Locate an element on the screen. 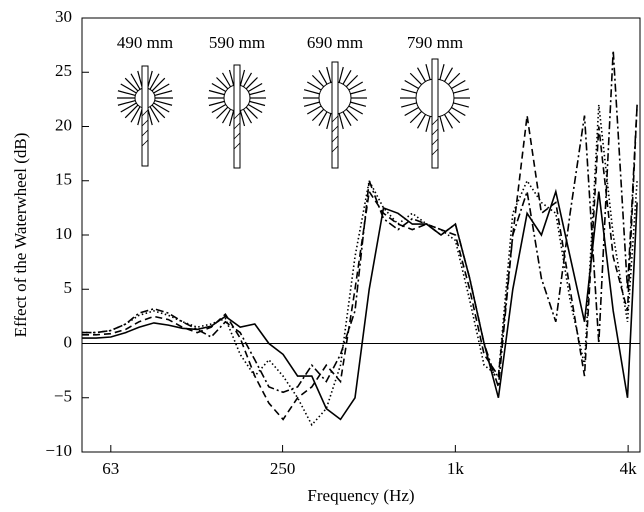 This screenshot has height=512, width=644. y-tick-label: 30 is located at coordinates (63, 16).